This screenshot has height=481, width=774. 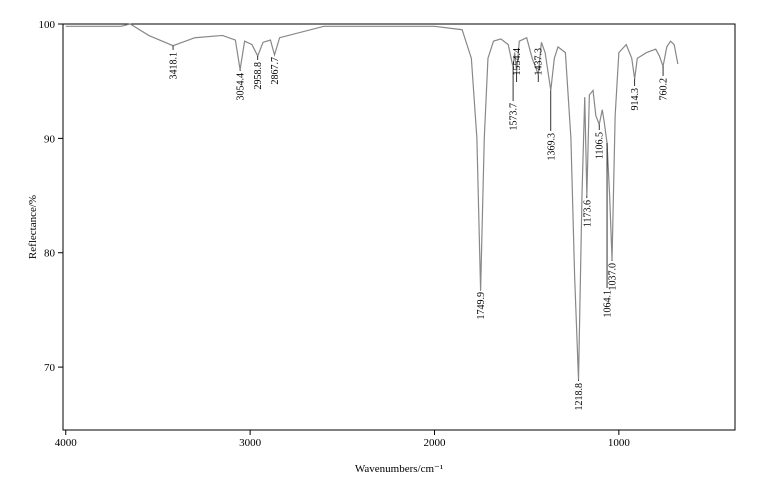 What do you see at coordinates (47, 25) in the screenshot?
I see `y-tick-label: 100` at bounding box center [47, 25].